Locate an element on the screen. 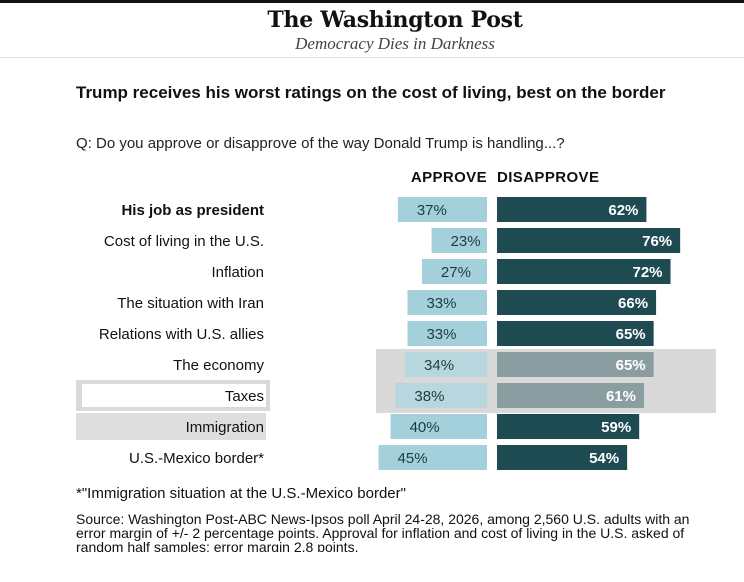 The width and height of the screenshot is (744, 582). approve-value-label: 38% is located at coordinates (429, 396).